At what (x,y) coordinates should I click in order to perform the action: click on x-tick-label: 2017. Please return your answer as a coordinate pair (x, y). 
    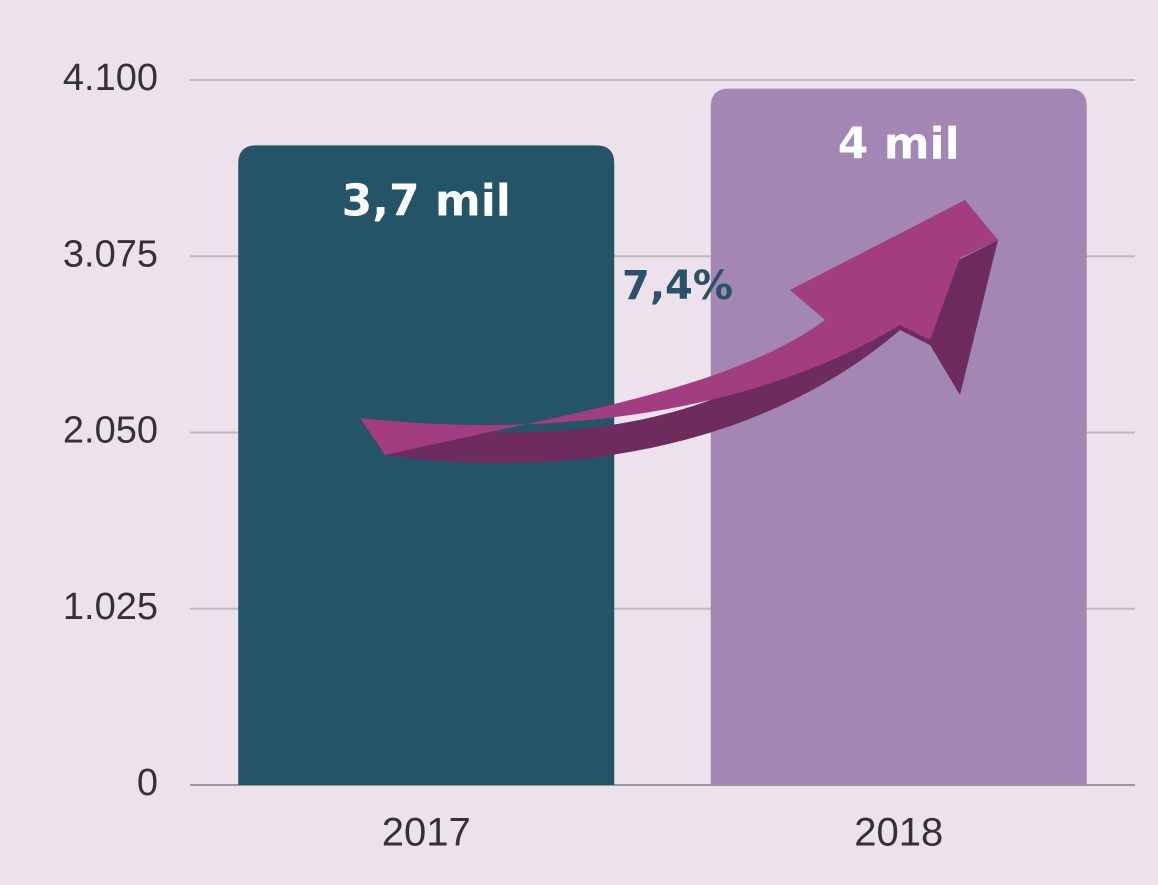
    Looking at the image, I should click on (426, 833).